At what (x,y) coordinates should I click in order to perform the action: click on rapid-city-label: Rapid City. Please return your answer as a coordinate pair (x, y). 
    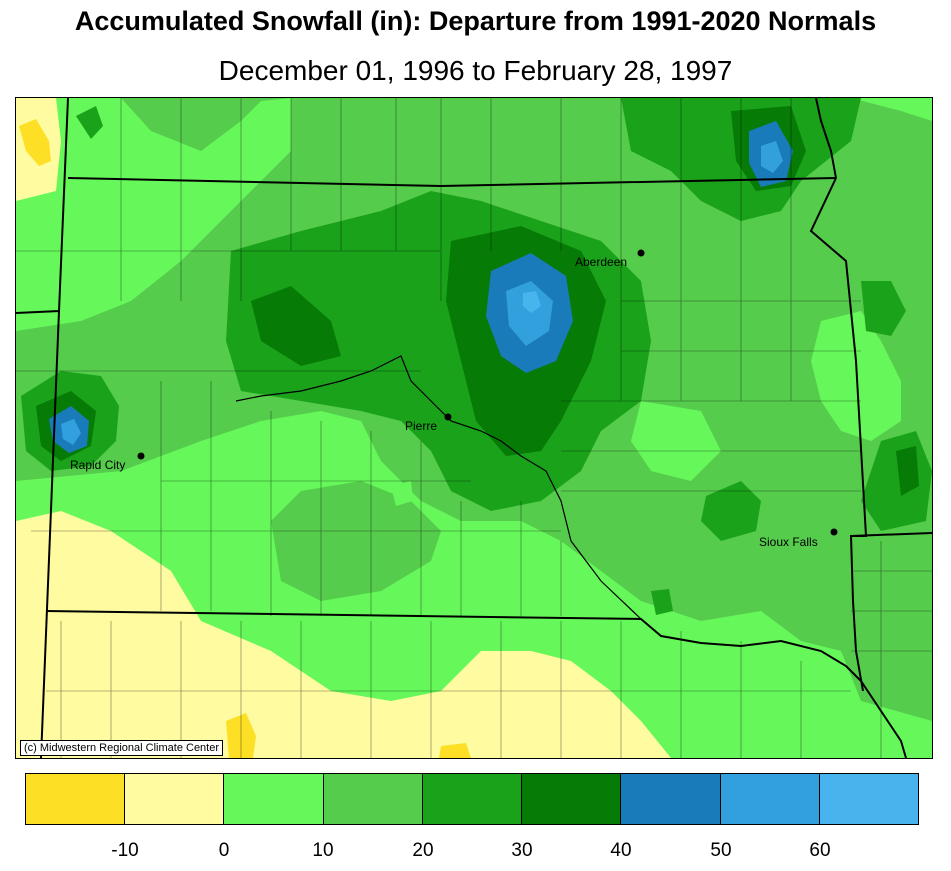
    Looking at the image, I should click on (98, 465).